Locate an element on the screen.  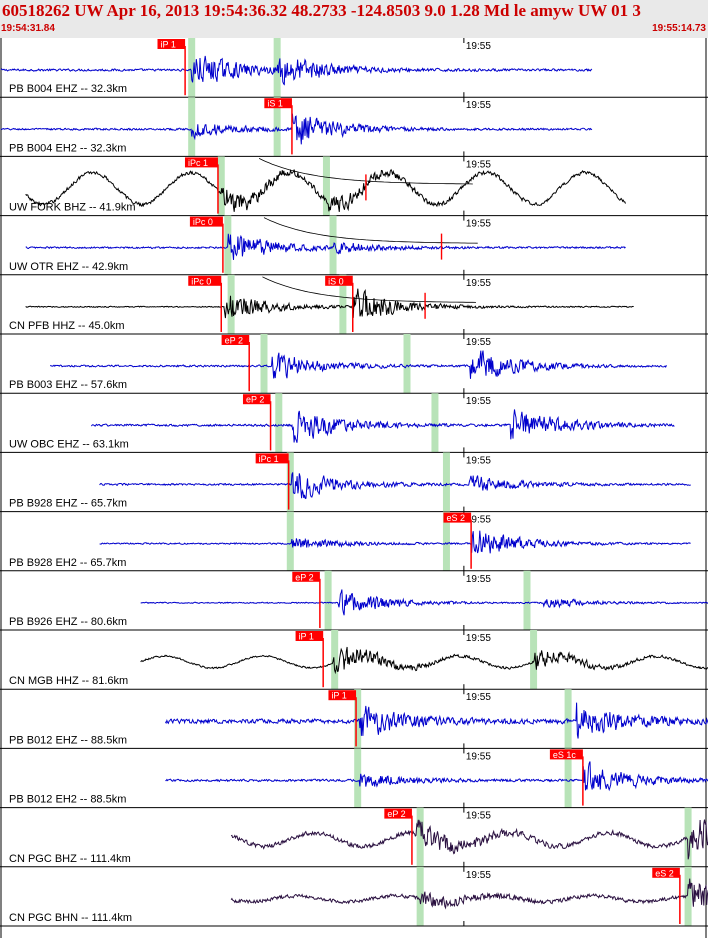
station-label: PB B012 EHZ -- 88.5km is located at coordinates (68, 740).